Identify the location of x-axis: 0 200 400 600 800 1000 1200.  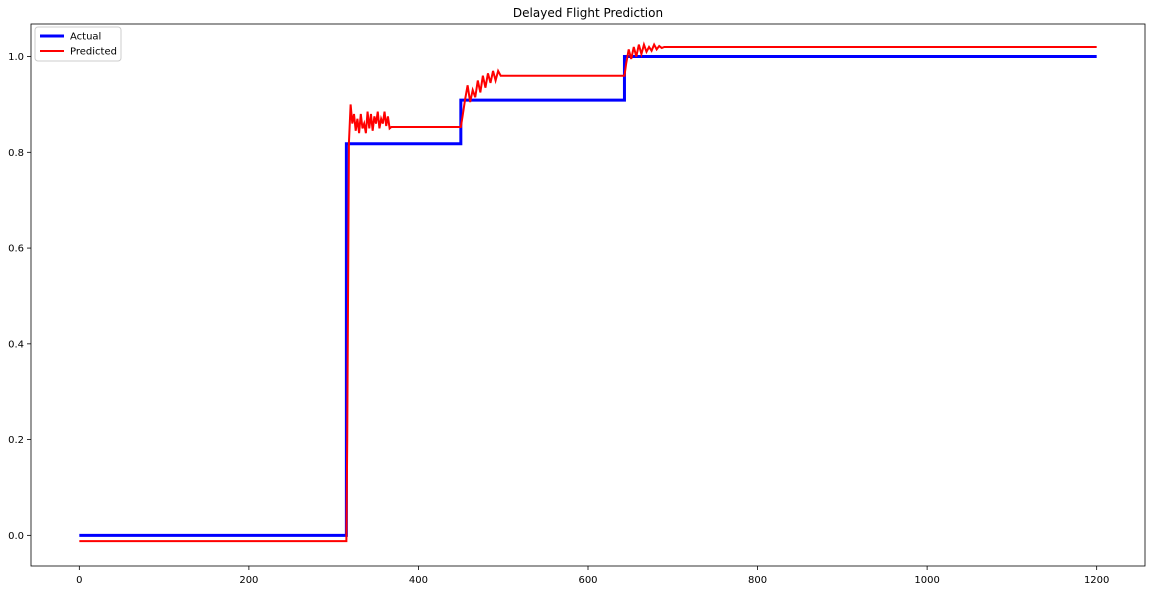
(592, 576).